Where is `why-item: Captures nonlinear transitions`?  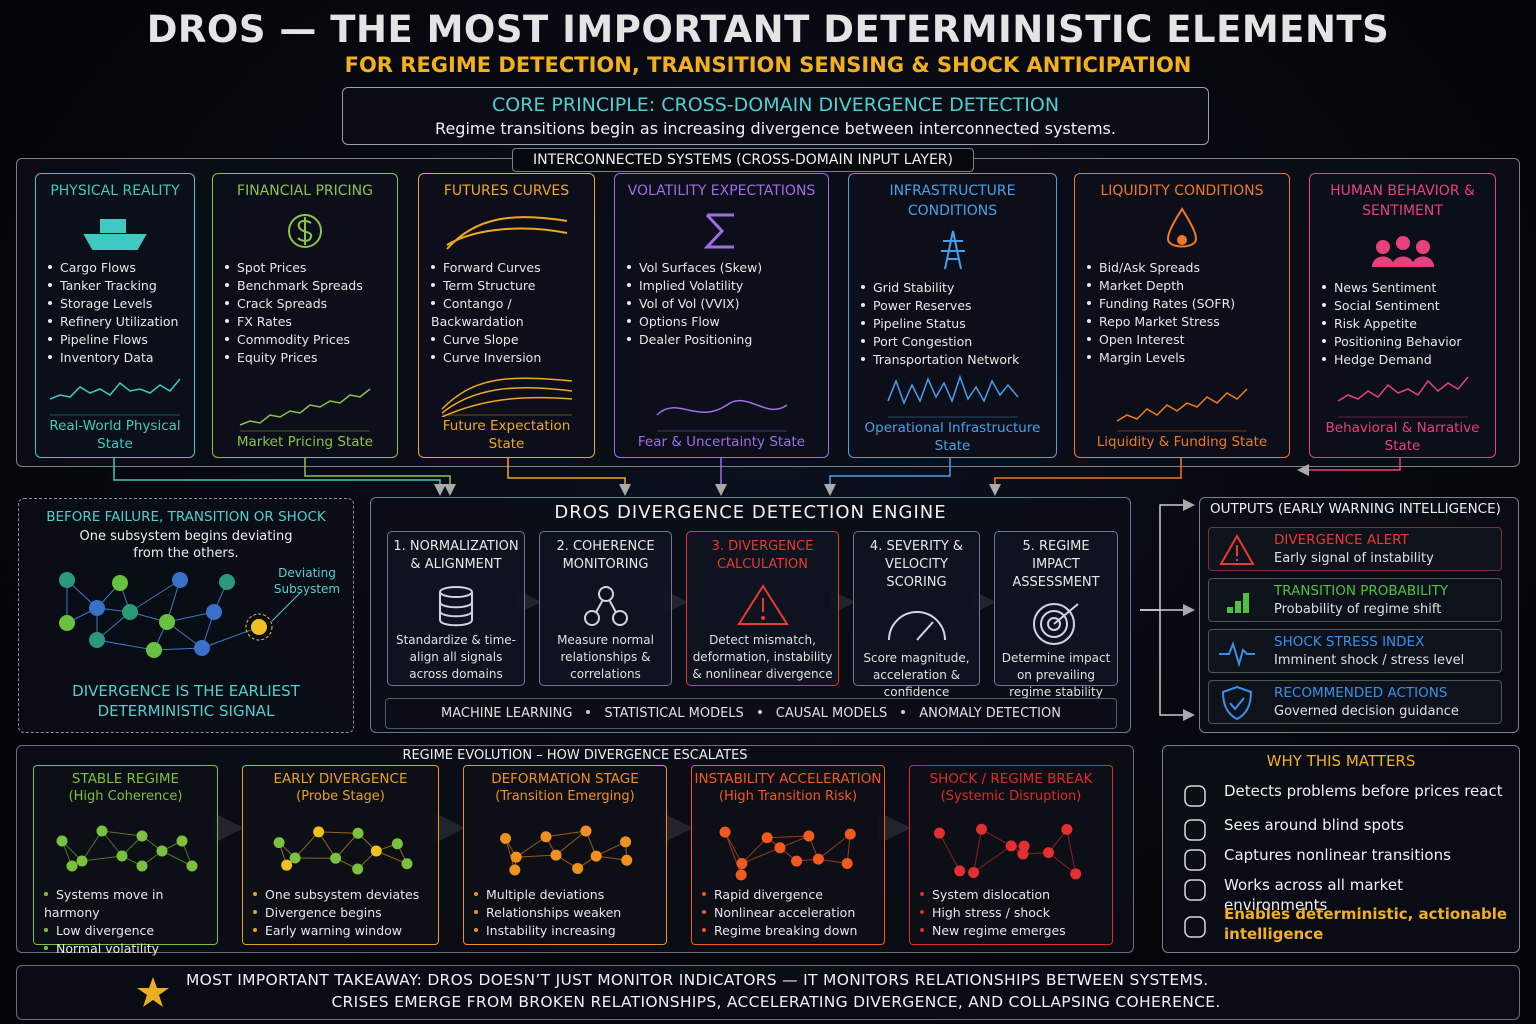 why-item: Captures nonlinear transitions is located at coordinates (1337, 855).